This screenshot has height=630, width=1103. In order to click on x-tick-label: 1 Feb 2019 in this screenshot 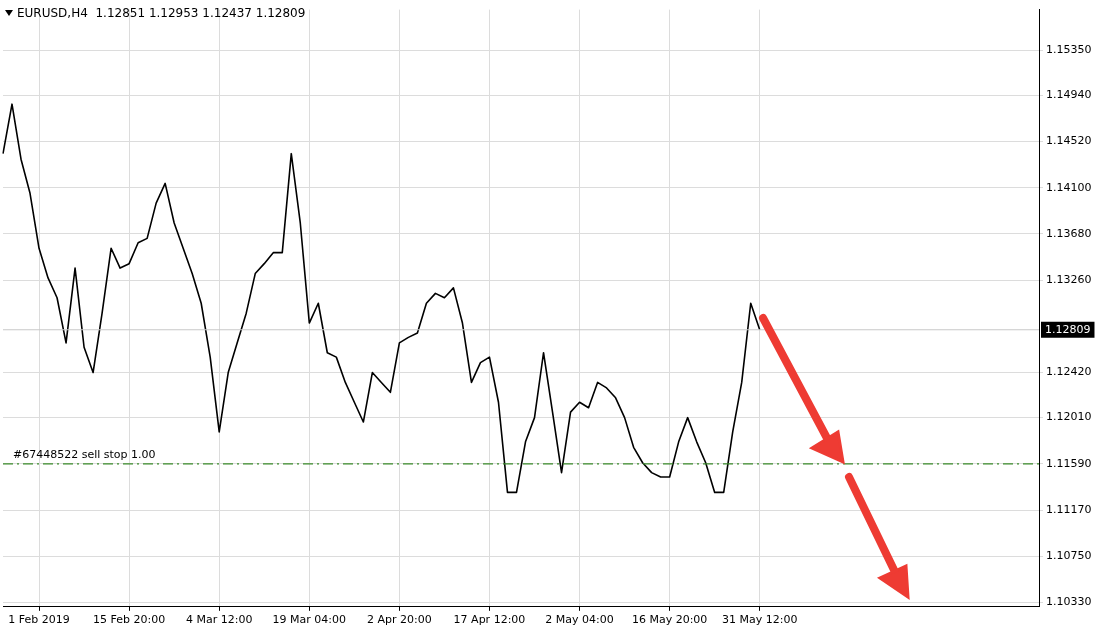, I will do `click(39, 620)`.